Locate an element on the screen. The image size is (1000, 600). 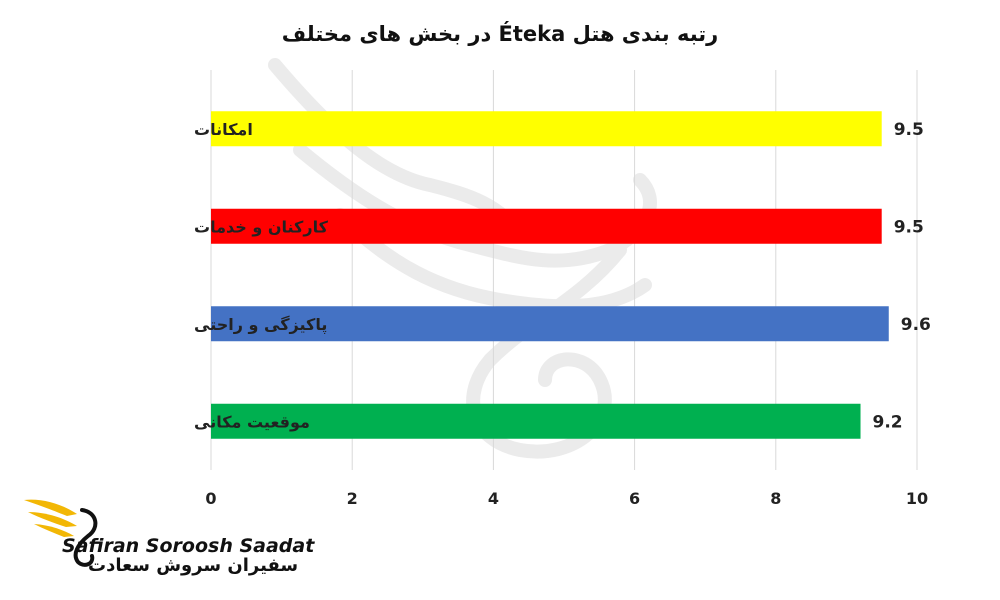
brand-name-latin: Safiran Soroosh Saadat is located at coordinates (188, 546).